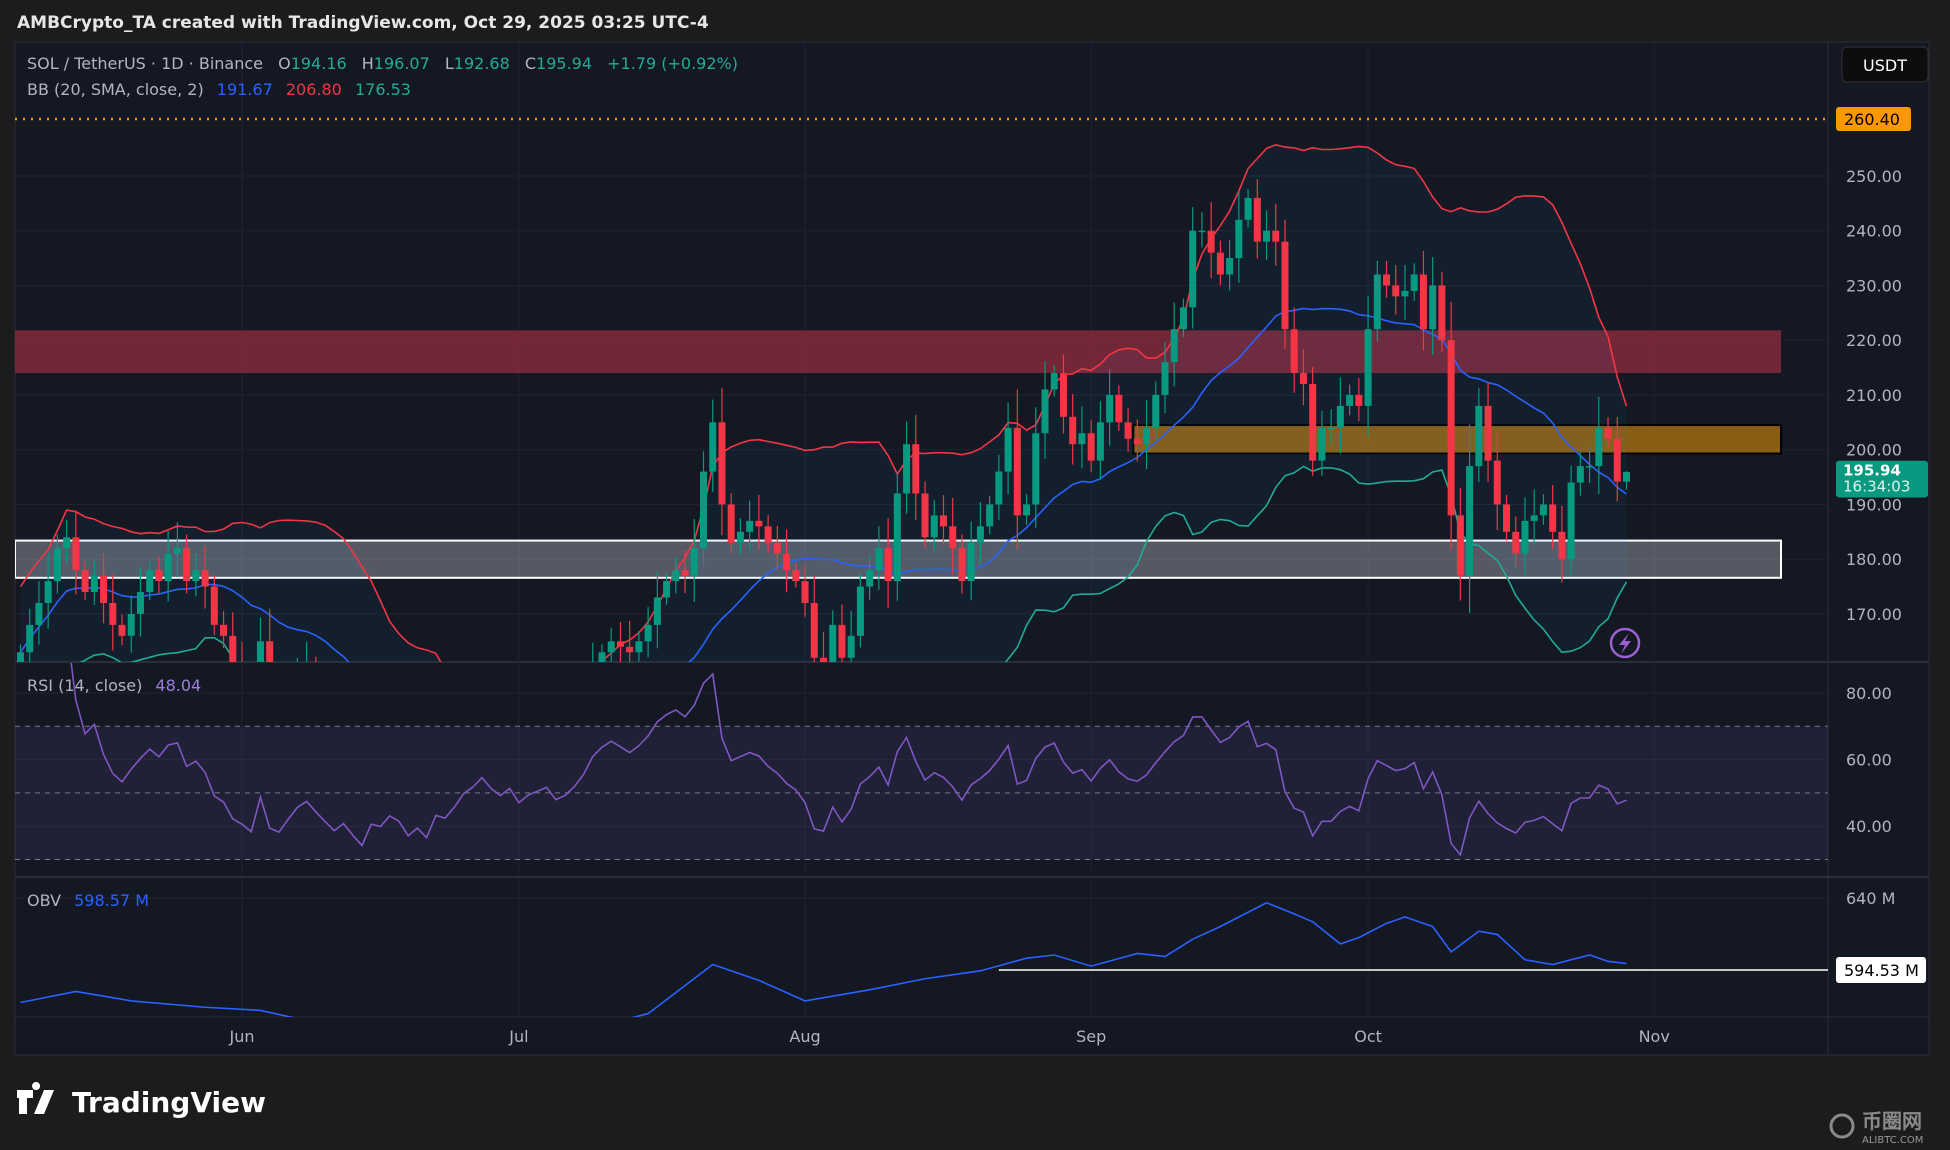 This screenshot has width=1950, height=1150. What do you see at coordinates (35, 1098) in the screenshot?
I see `tv-logo-icon` at bounding box center [35, 1098].